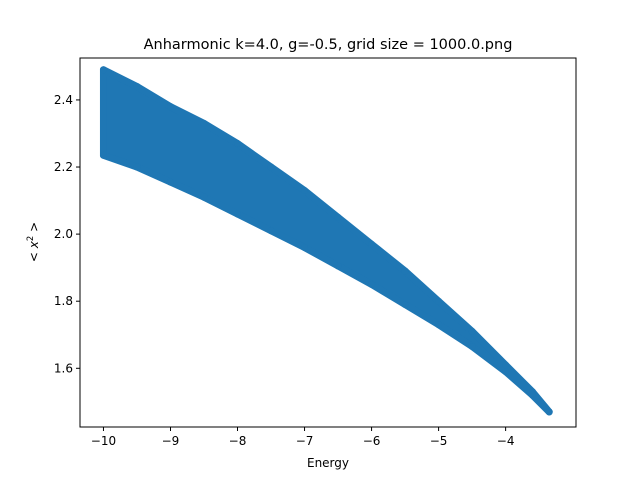 The width and height of the screenshot is (640, 480). I want to click on y-axis-label: < x2 >, so click(33, 242).